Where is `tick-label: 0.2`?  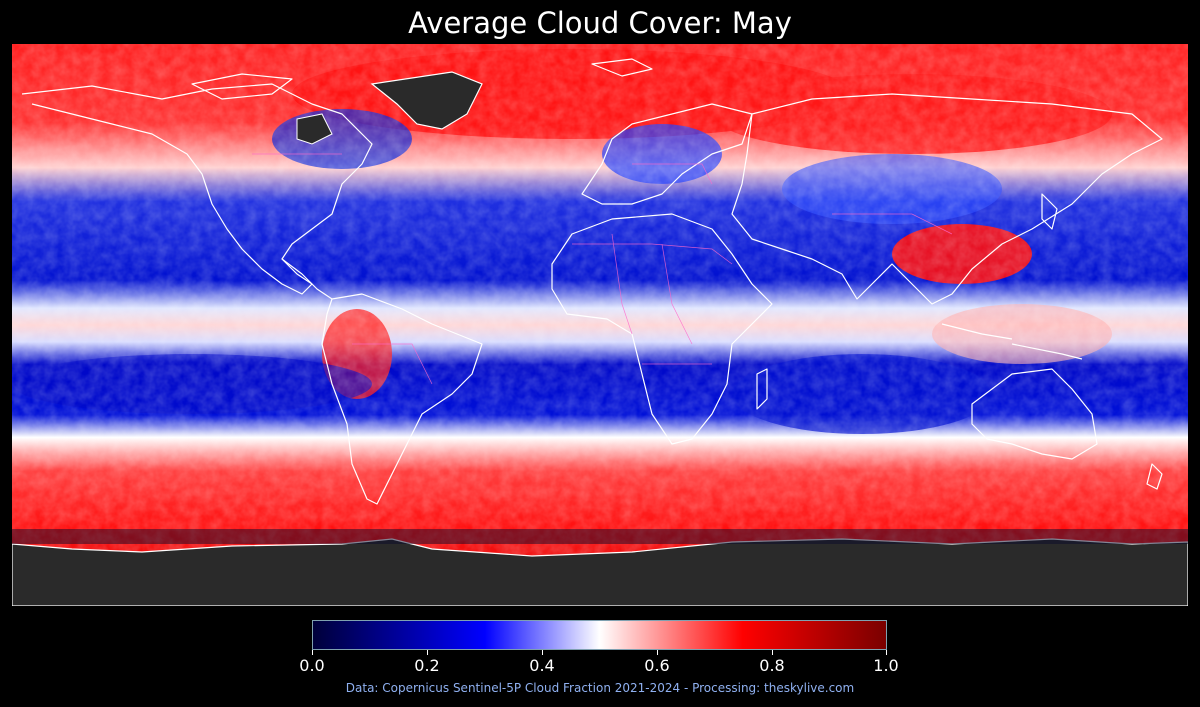
tick-label: 0.2 is located at coordinates (427, 665).